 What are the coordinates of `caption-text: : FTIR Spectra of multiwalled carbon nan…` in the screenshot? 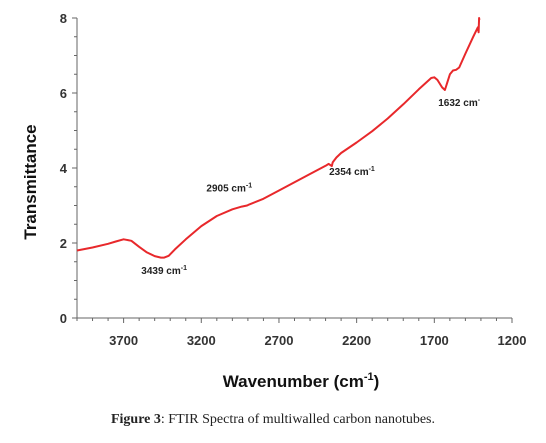 It's located at (297, 419).